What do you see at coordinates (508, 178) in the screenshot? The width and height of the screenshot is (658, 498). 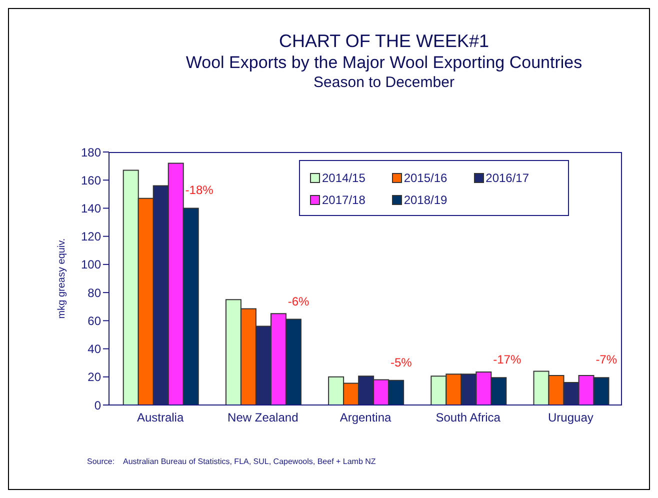 I see `legend-label: 2016/17` at bounding box center [508, 178].